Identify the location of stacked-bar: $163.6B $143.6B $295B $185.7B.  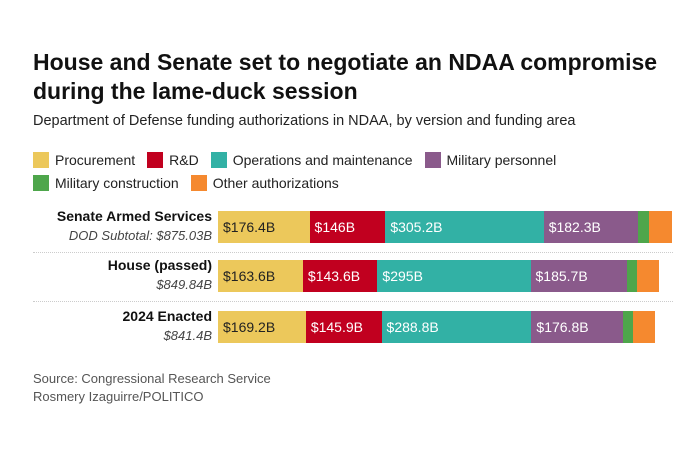
(438, 276).